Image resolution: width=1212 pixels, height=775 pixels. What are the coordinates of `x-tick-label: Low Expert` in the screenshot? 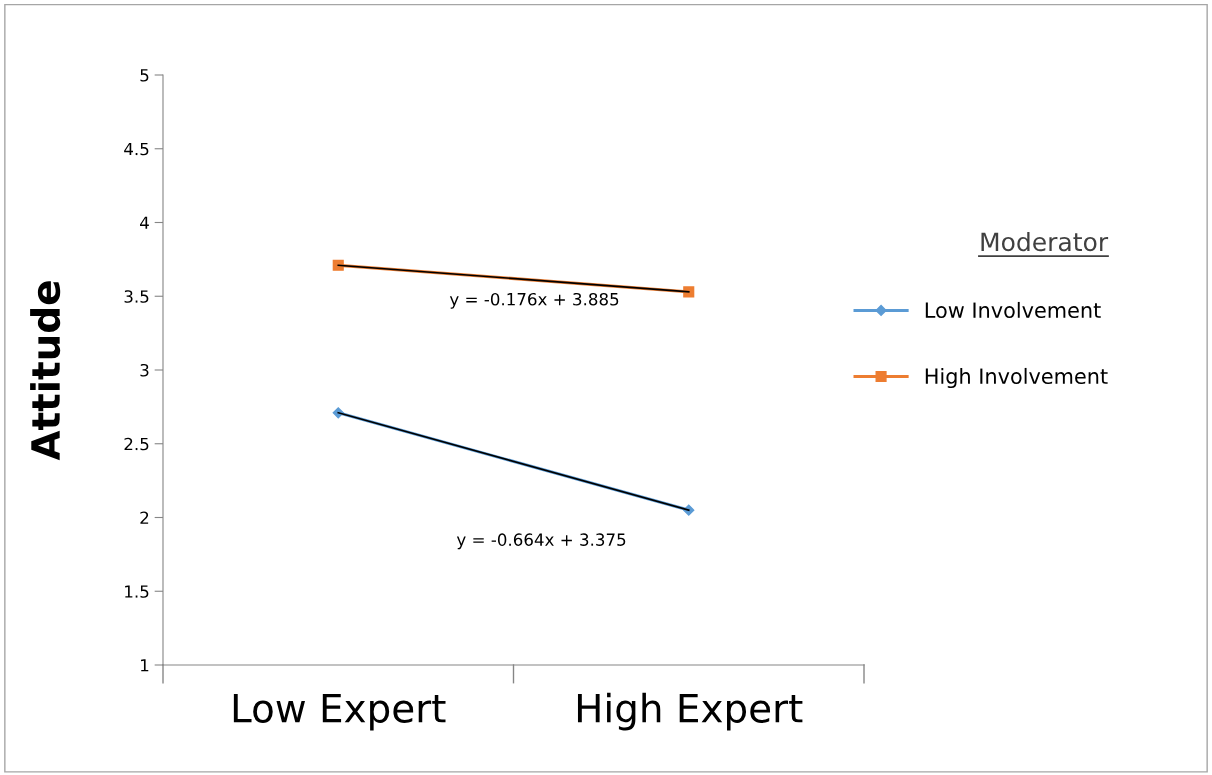 It's located at (339, 712).